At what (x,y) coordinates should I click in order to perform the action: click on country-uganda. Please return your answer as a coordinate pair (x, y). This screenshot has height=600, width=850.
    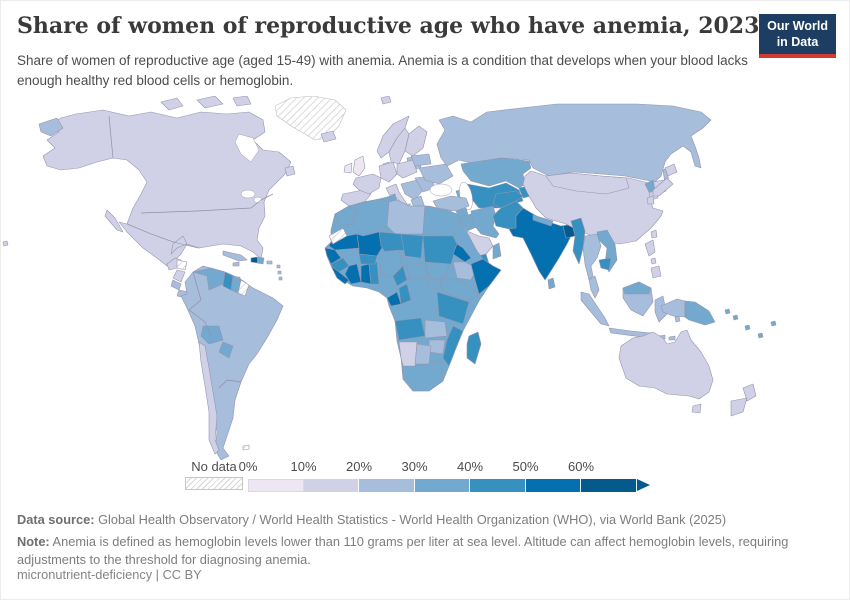
    Looking at the image, I should click on (435, 285).